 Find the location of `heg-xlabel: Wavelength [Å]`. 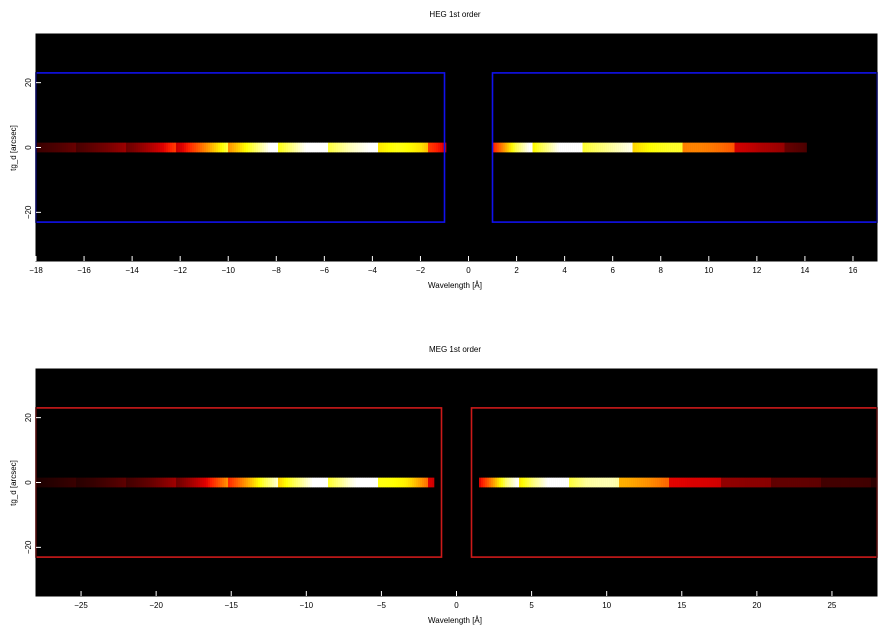

heg-xlabel: Wavelength [Å] is located at coordinates (455, 285).